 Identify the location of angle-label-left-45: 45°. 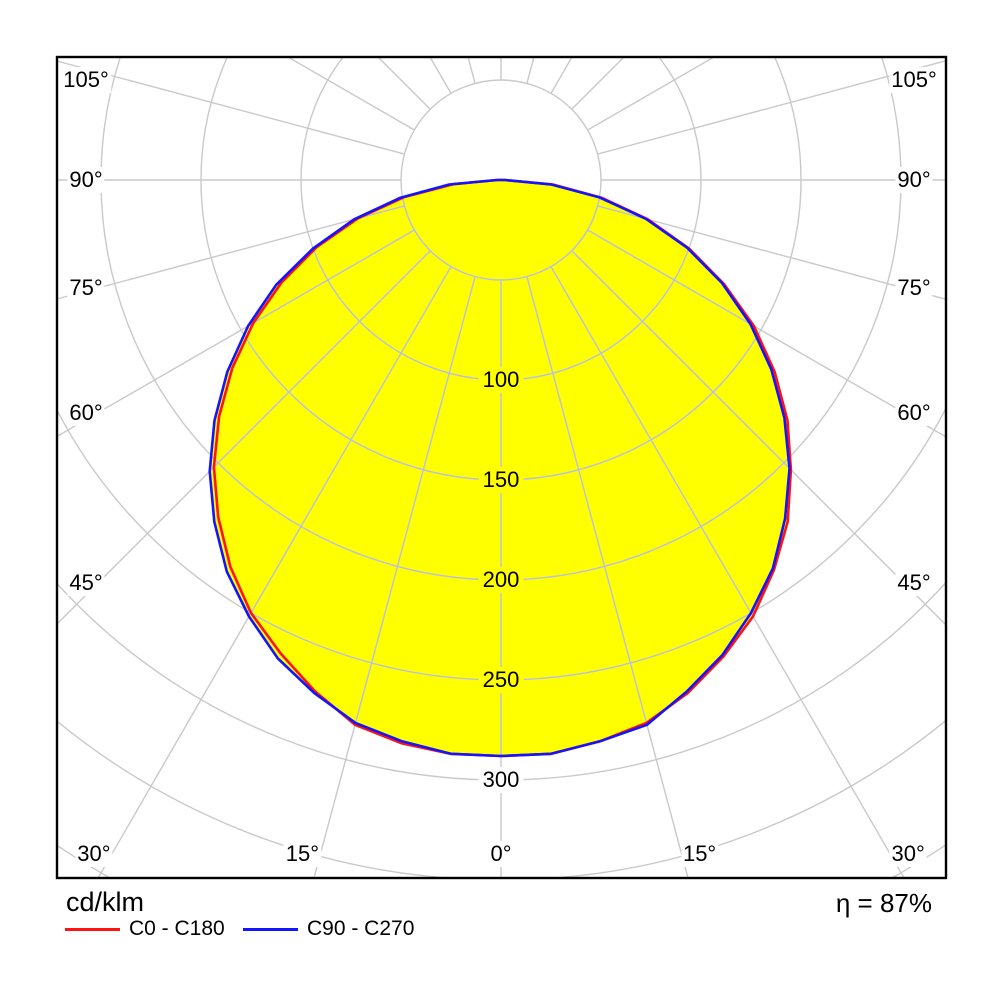
(86, 583).